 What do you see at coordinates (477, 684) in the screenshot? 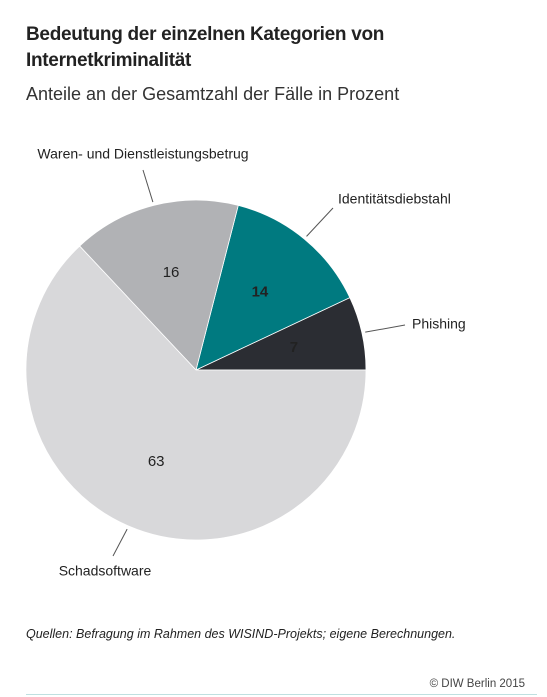
I see `copyright: © DIW Berlin 2015` at bounding box center [477, 684].